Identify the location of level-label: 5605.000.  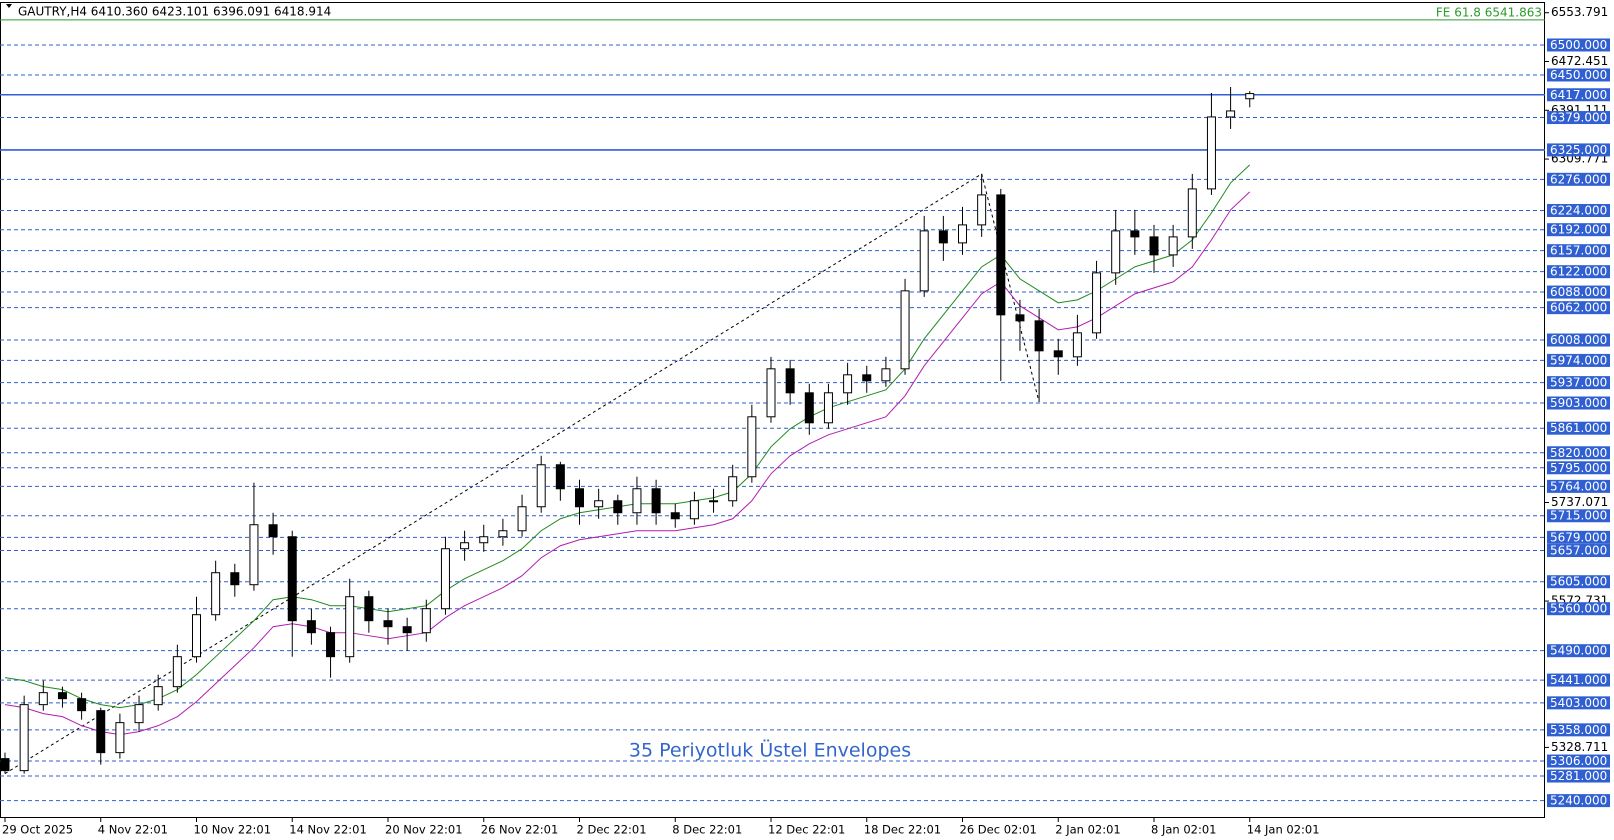
(1578, 582).